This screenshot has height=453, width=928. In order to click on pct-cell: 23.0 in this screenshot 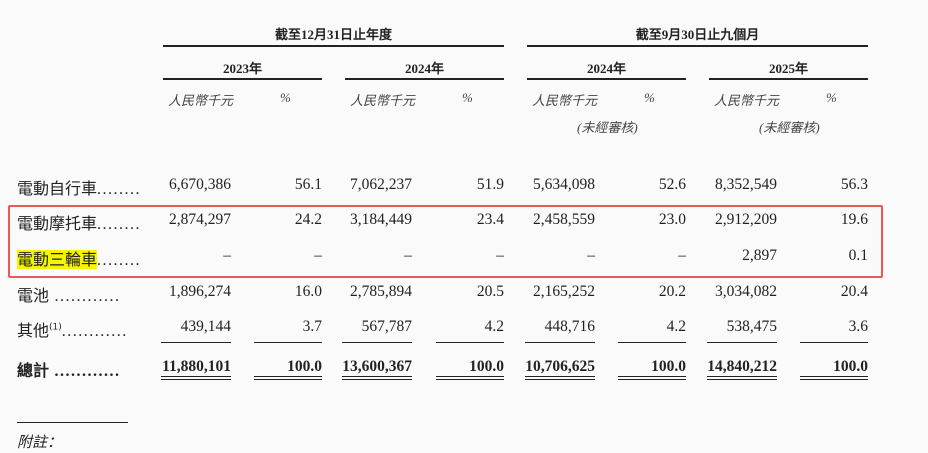, I will do `click(672, 219)`.